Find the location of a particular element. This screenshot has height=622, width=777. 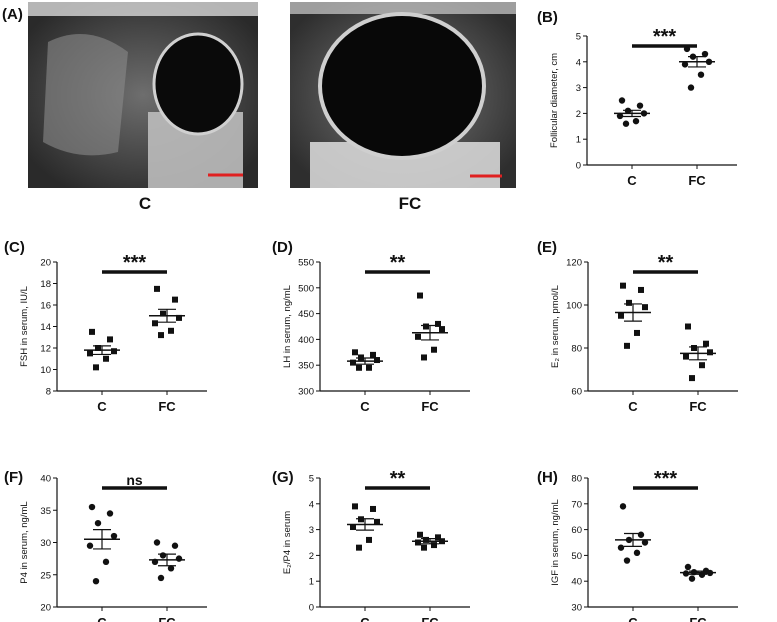

panel-letter: (E) is located at coordinates (547, 247).